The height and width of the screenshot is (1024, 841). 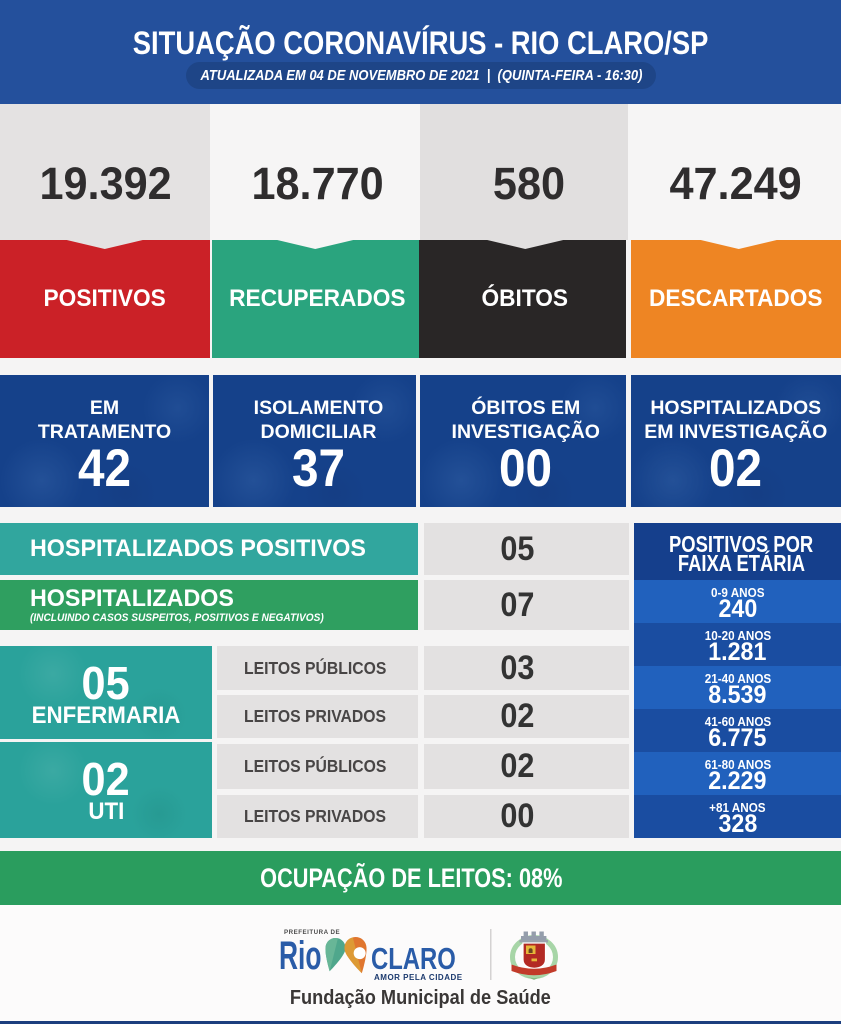 What do you see at coordinates (300, 956) in the screenshot?
I see `svg-text: Rio` at bounding box center [300, 956].